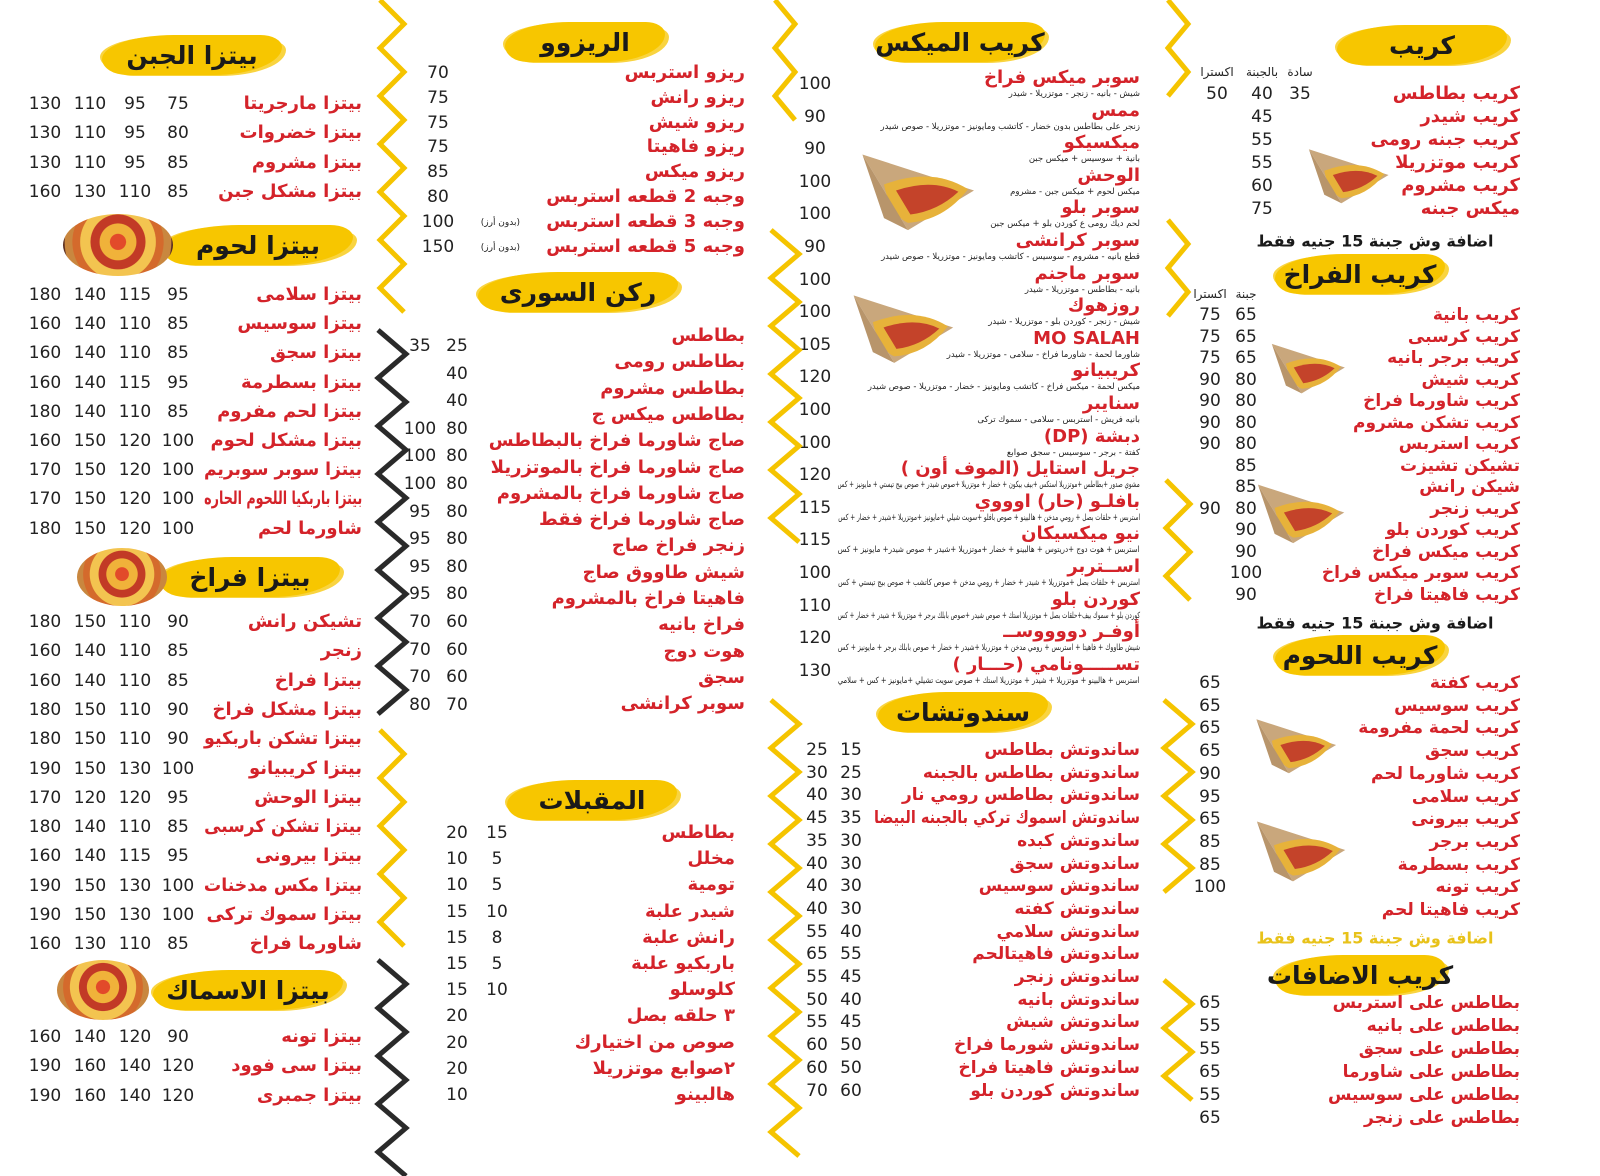  Describe the element at coordinates (1047, 1045) in the screenshot. I see `menu-item-name: ساندوتش شورما فراخ` at that location.